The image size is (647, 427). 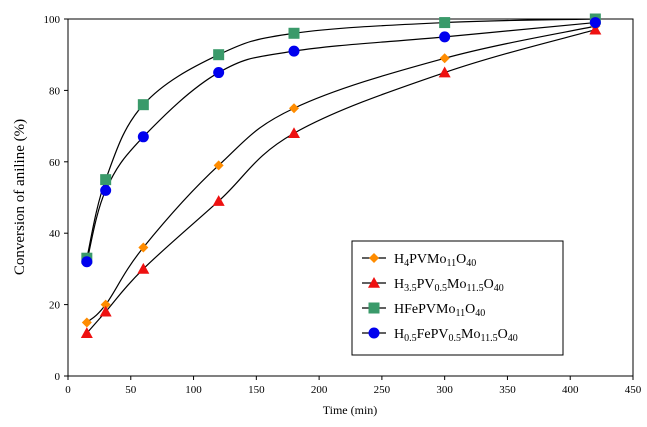 I want to click on x-tick-label: 50, so click(x=131, y=390).